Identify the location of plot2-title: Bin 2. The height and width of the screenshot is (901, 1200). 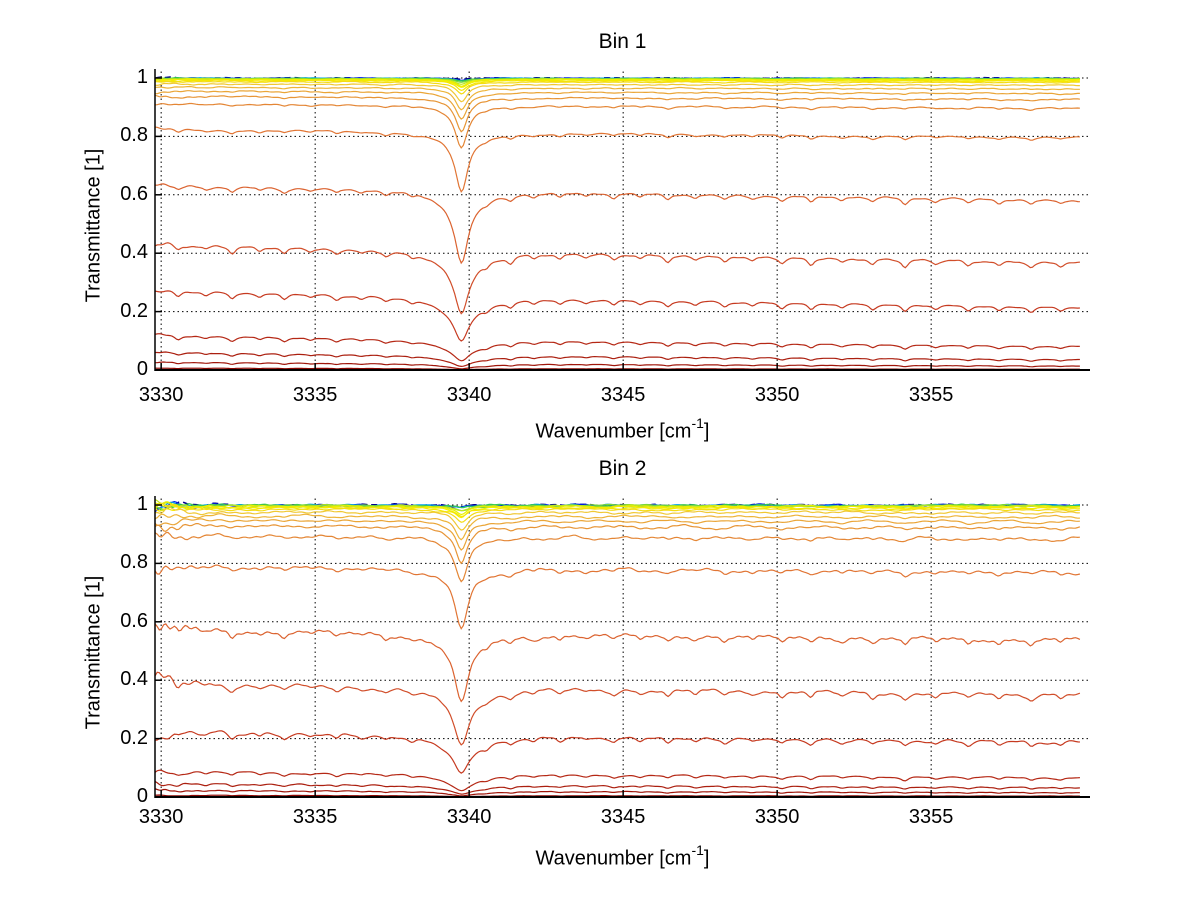
(622, 468).